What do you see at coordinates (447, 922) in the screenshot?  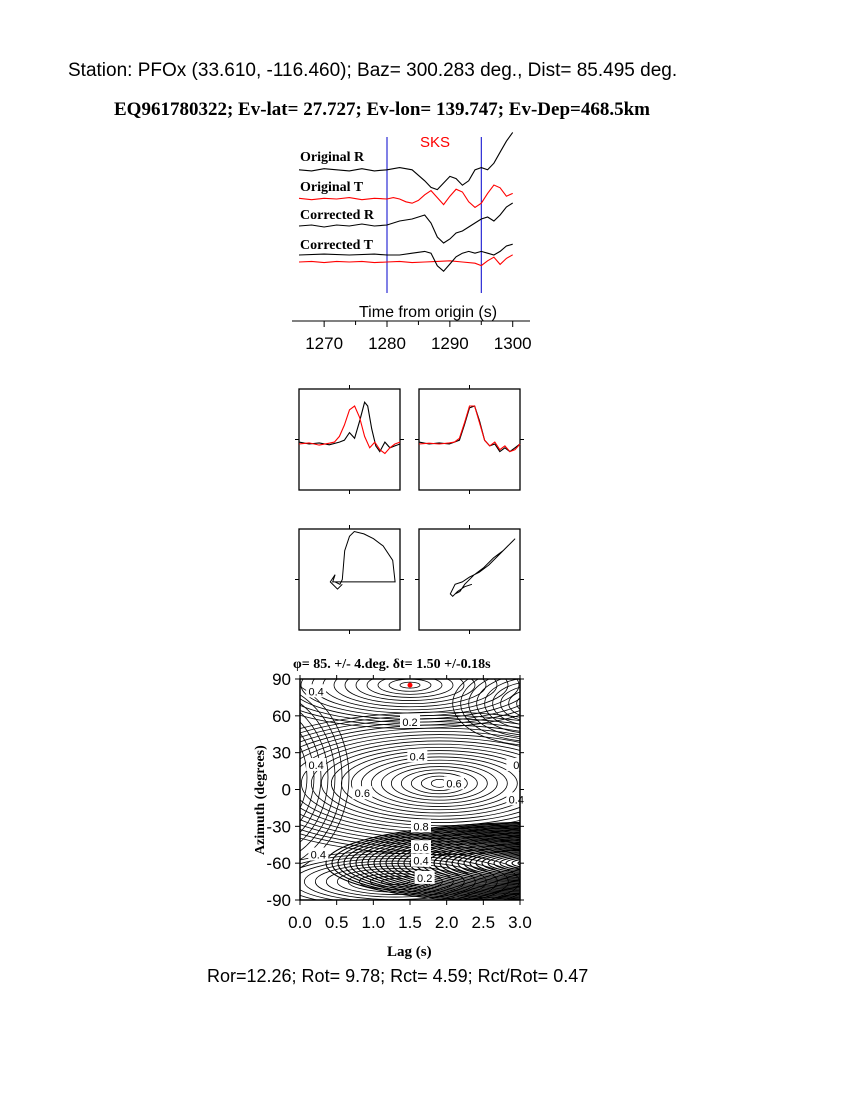 I see `grid-xtick-label: 2.0` at bounding box center [447, 922].